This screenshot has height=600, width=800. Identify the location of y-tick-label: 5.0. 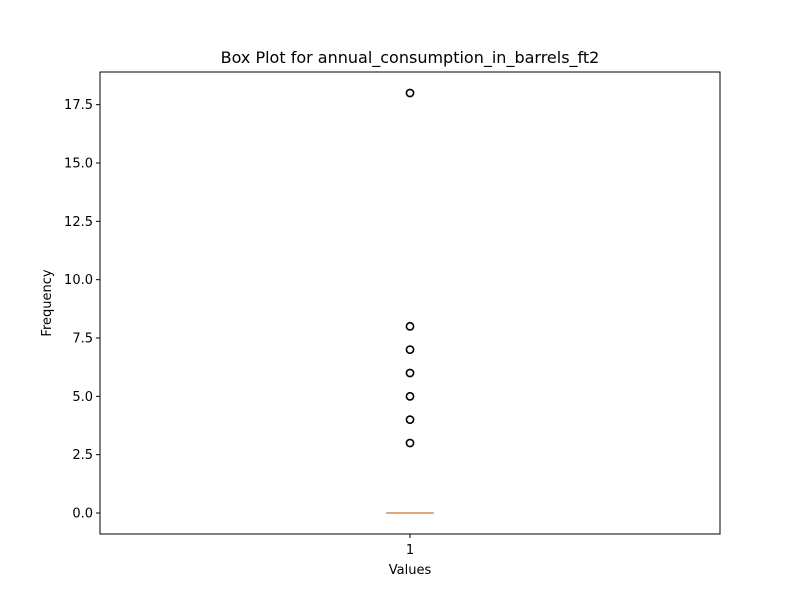
(82, 397).